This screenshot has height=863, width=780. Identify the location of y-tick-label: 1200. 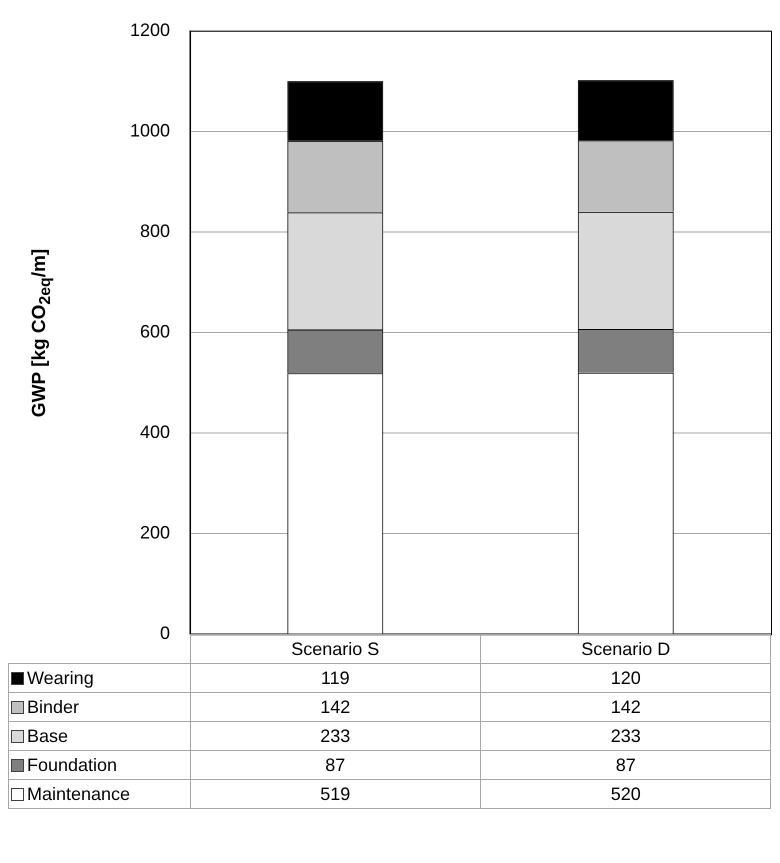
(150, 30).